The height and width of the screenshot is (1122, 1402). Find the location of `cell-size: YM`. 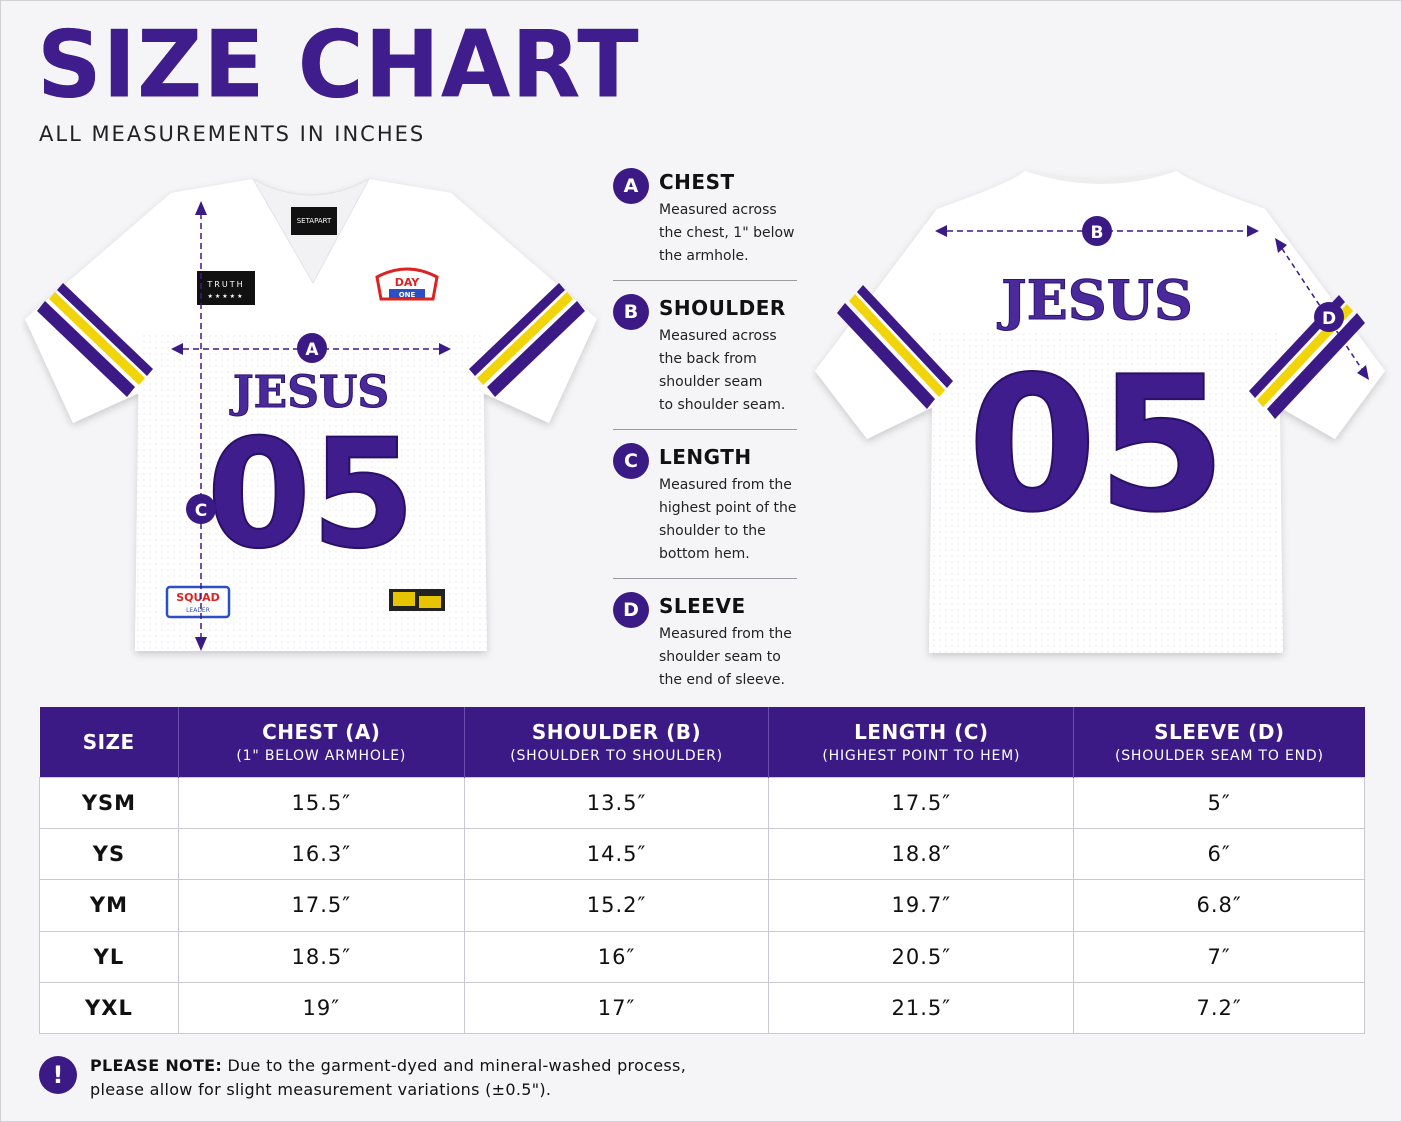

cell-size: YM is located at coordinates (109, 905).